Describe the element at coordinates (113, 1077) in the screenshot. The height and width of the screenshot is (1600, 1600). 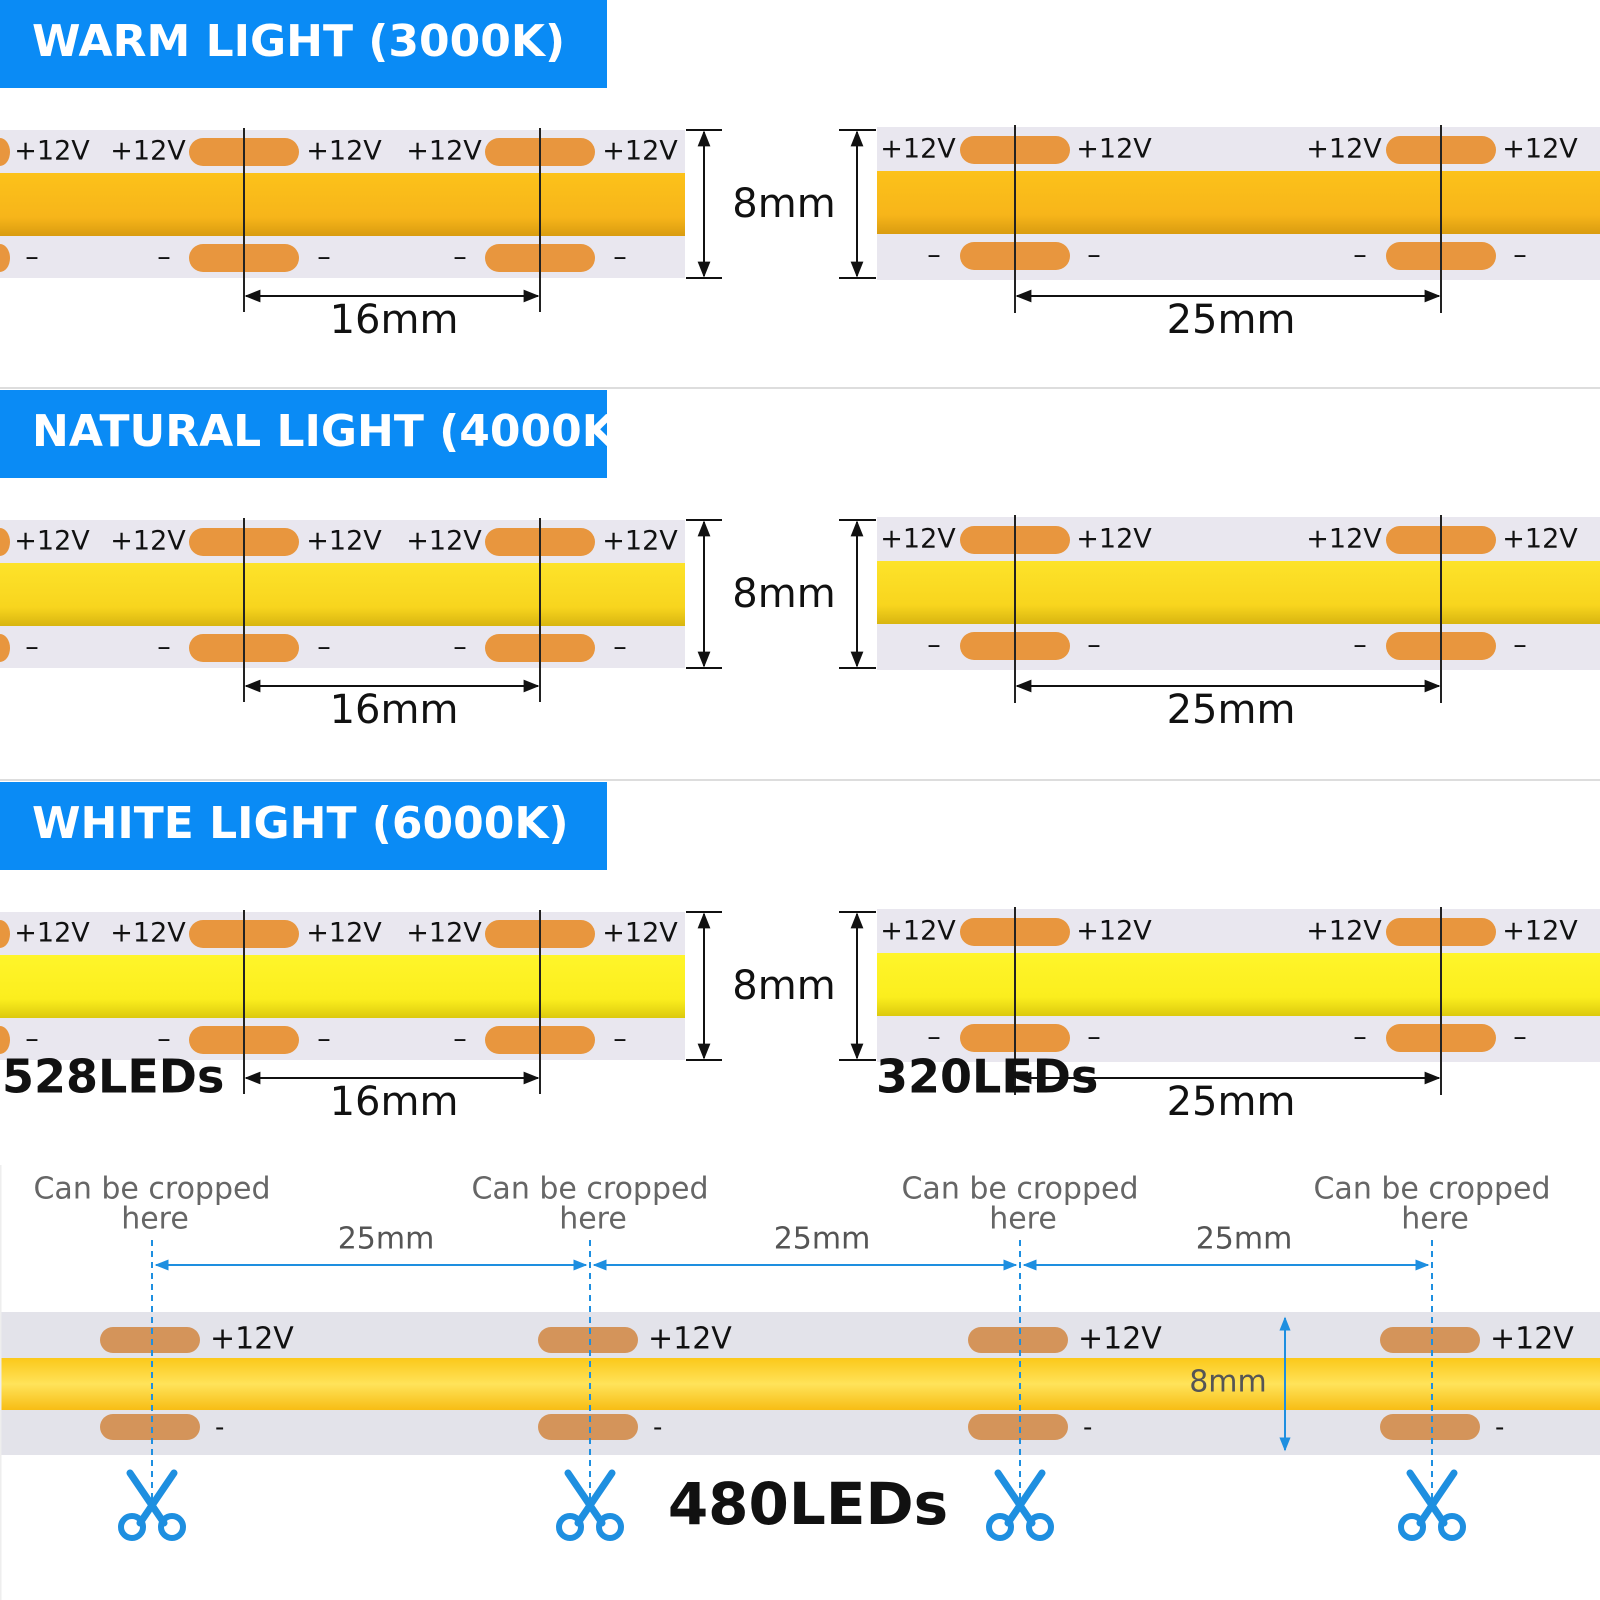
I see `led-count: 528LEDs` at that location.